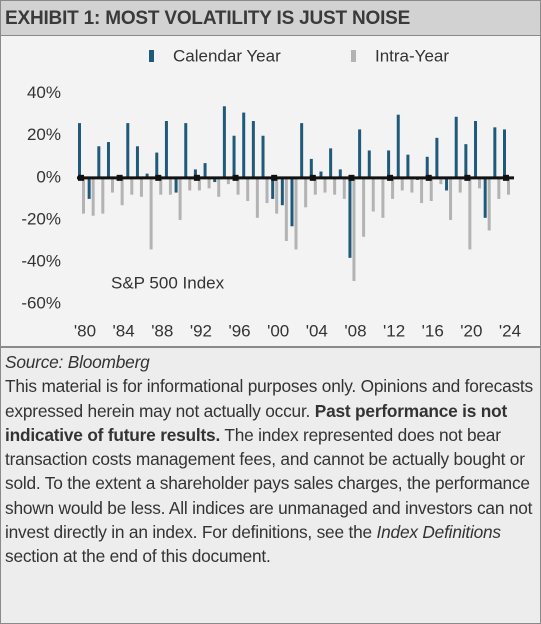 The height and width of the screenshot is (624, 541). I want to click on x-tick-label: '92, so click(201, 330).